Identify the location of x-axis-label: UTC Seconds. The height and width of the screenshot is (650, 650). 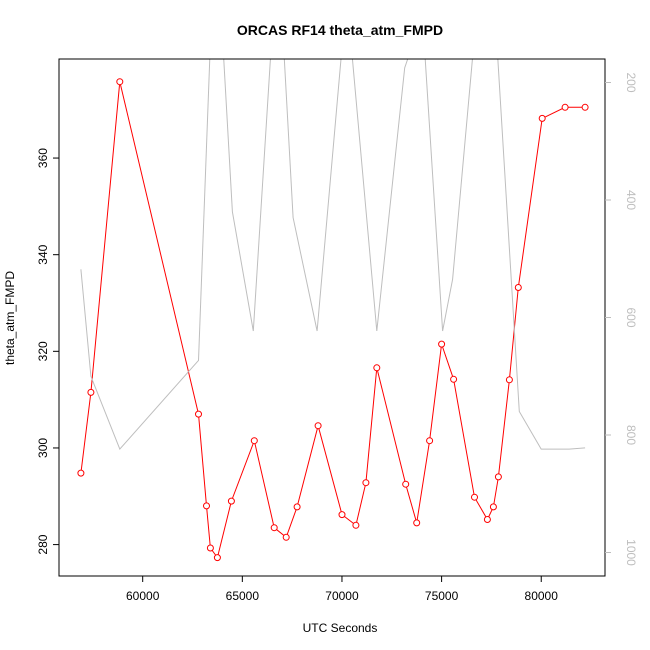
(340, 628).